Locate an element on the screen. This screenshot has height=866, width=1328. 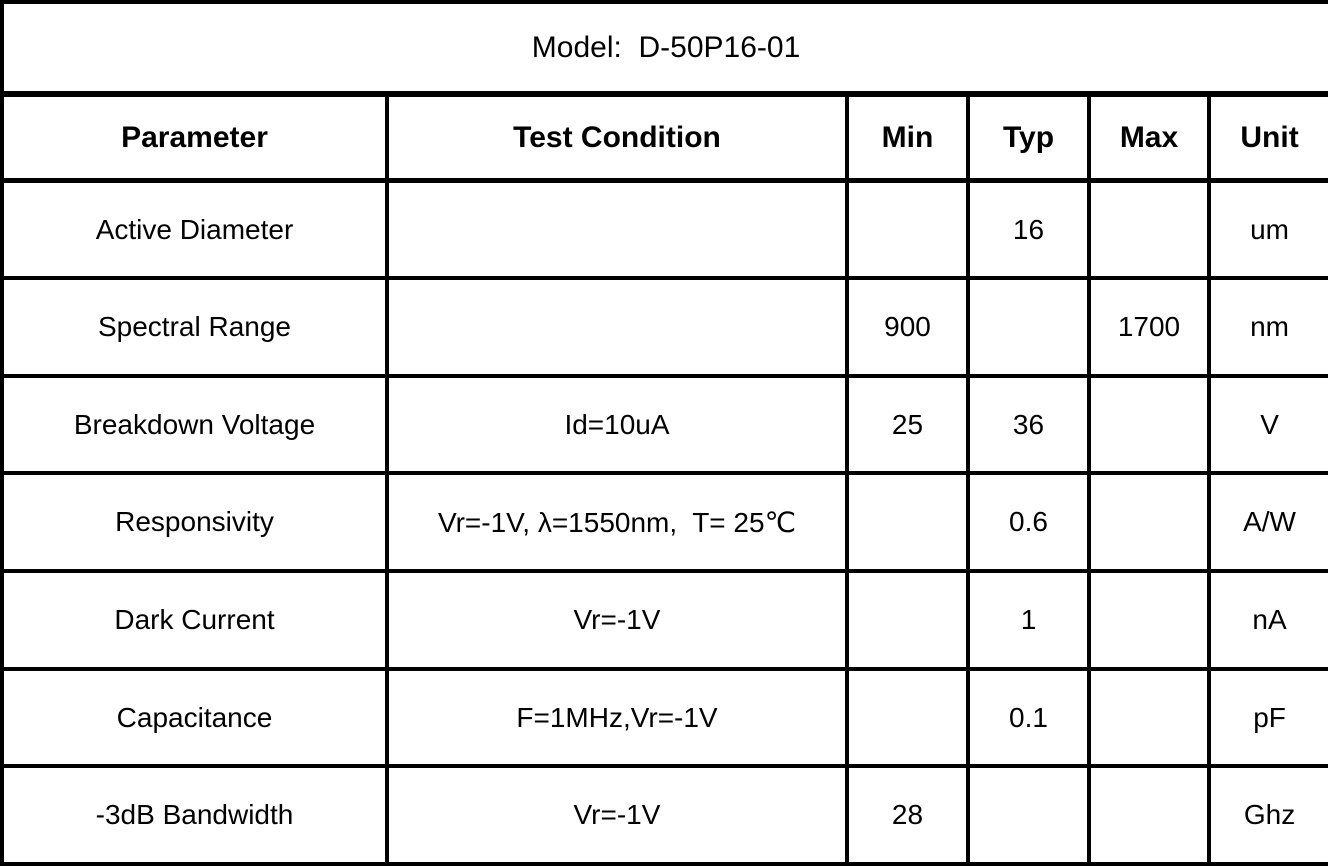
cell-parameter: Active Diameter is located at coordinates (194, 229).